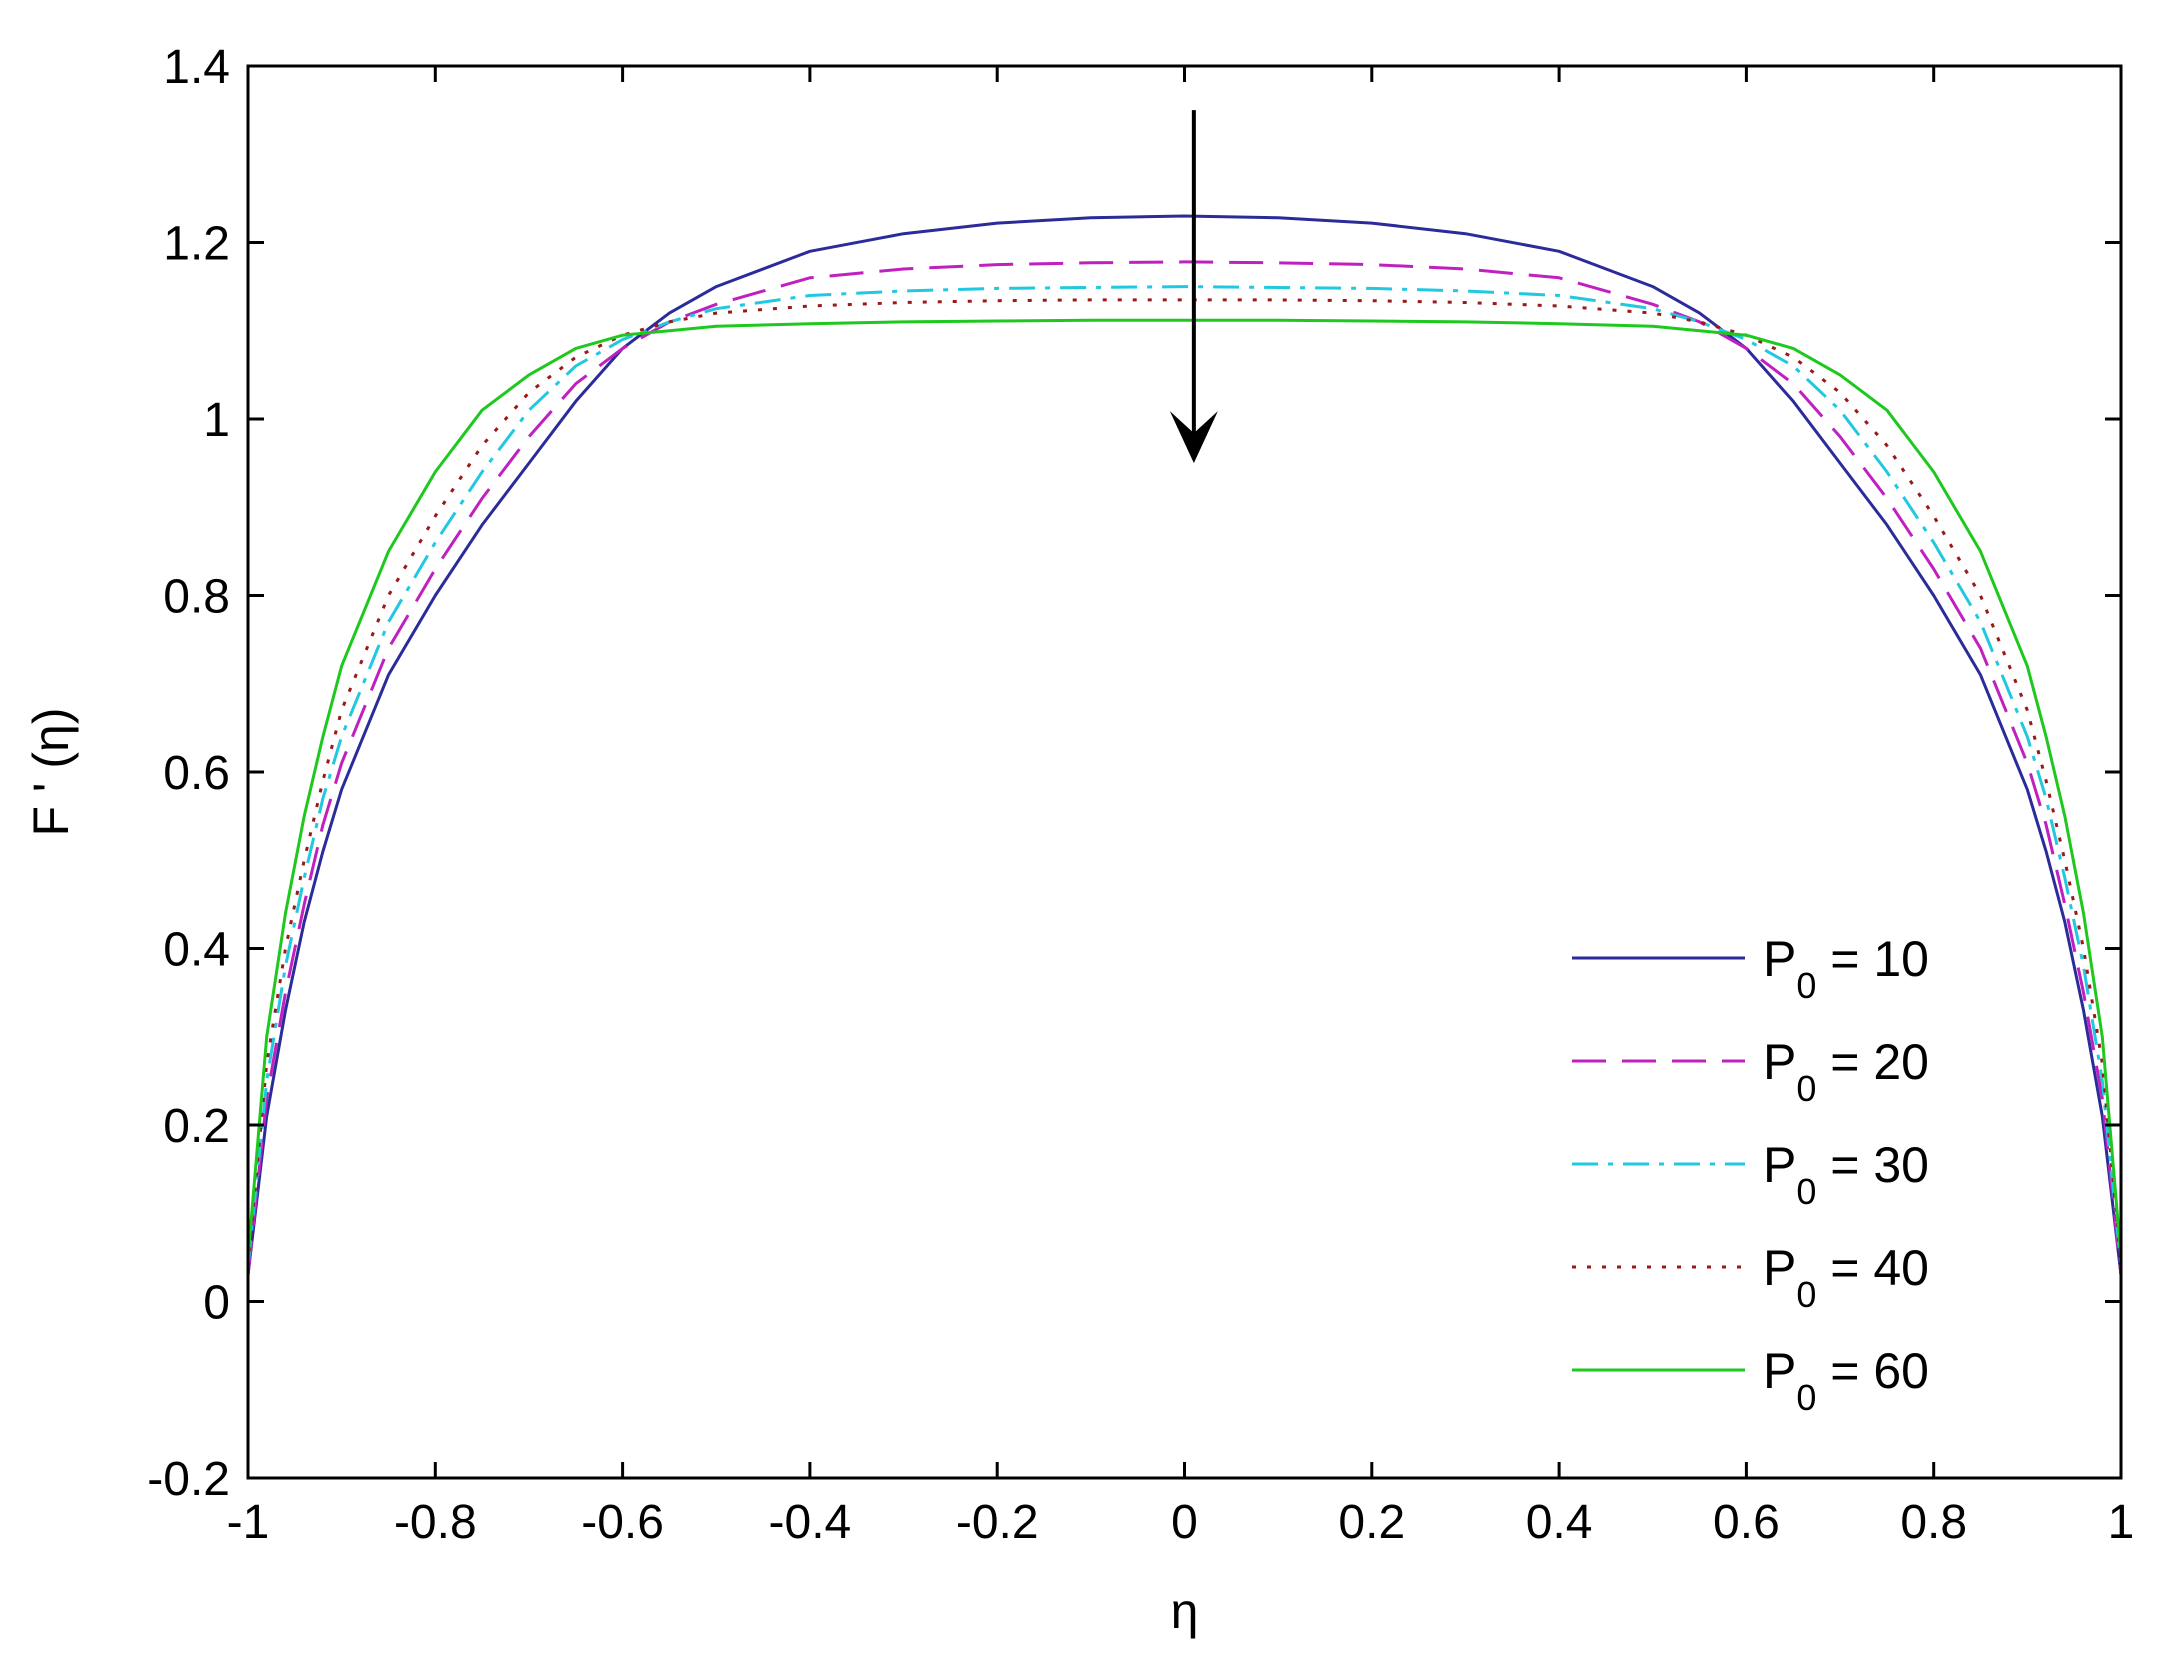 This screenshot has height=1662, width=2163. Describe the element at coordinates (196, 244) in the screenshot. I see `y-tick-label: 1.2` at that location.